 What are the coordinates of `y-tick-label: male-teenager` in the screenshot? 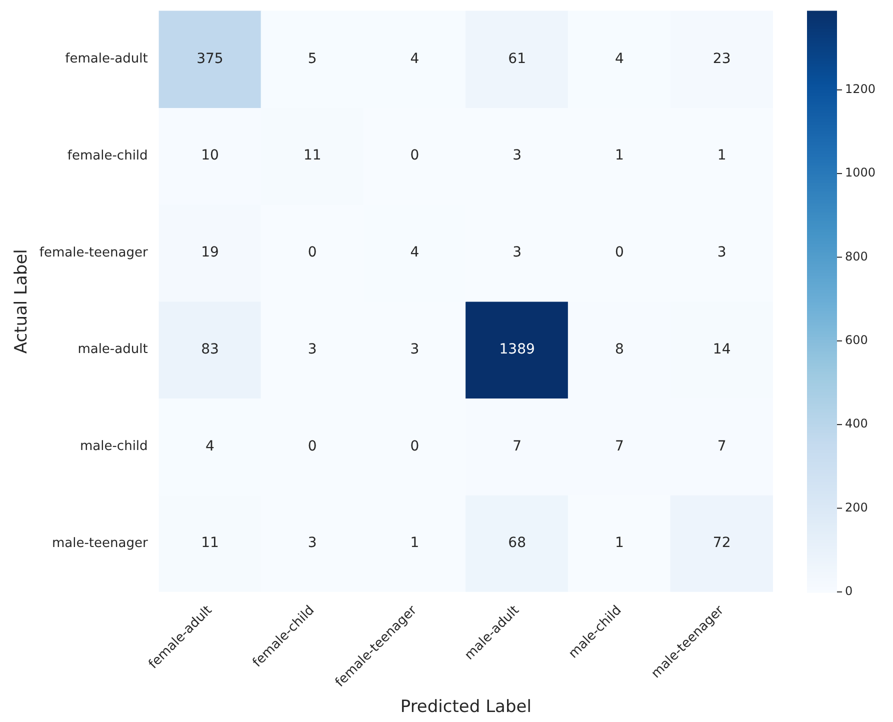 It's located at (100, 543).